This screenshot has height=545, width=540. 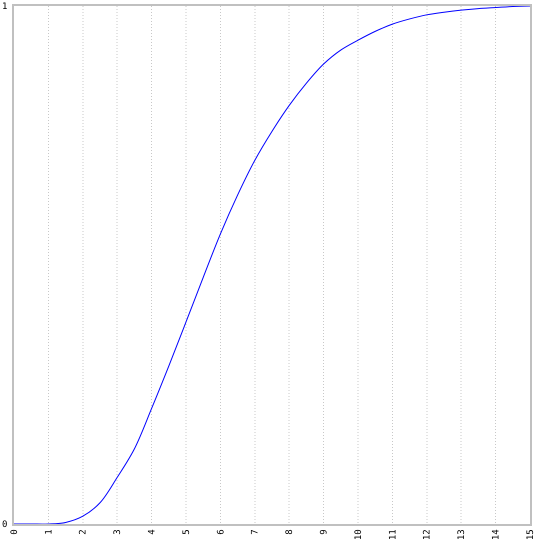 I want to click on x-tick-label: 12, so click(x=427, y=534).